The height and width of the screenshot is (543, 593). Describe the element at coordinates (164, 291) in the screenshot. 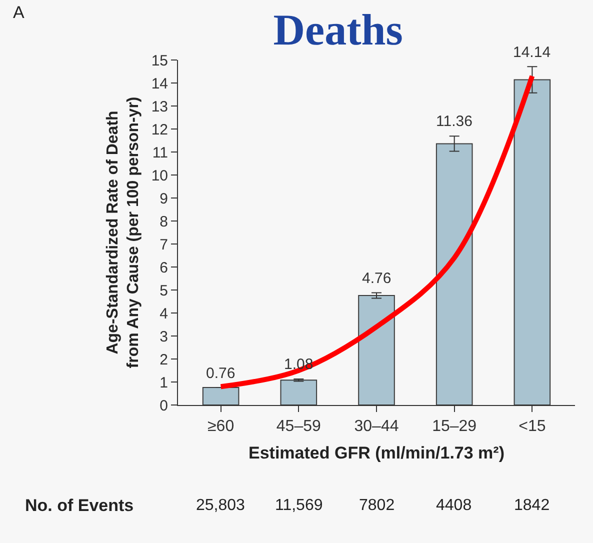

I see `y-tick-label: 5` at that location.